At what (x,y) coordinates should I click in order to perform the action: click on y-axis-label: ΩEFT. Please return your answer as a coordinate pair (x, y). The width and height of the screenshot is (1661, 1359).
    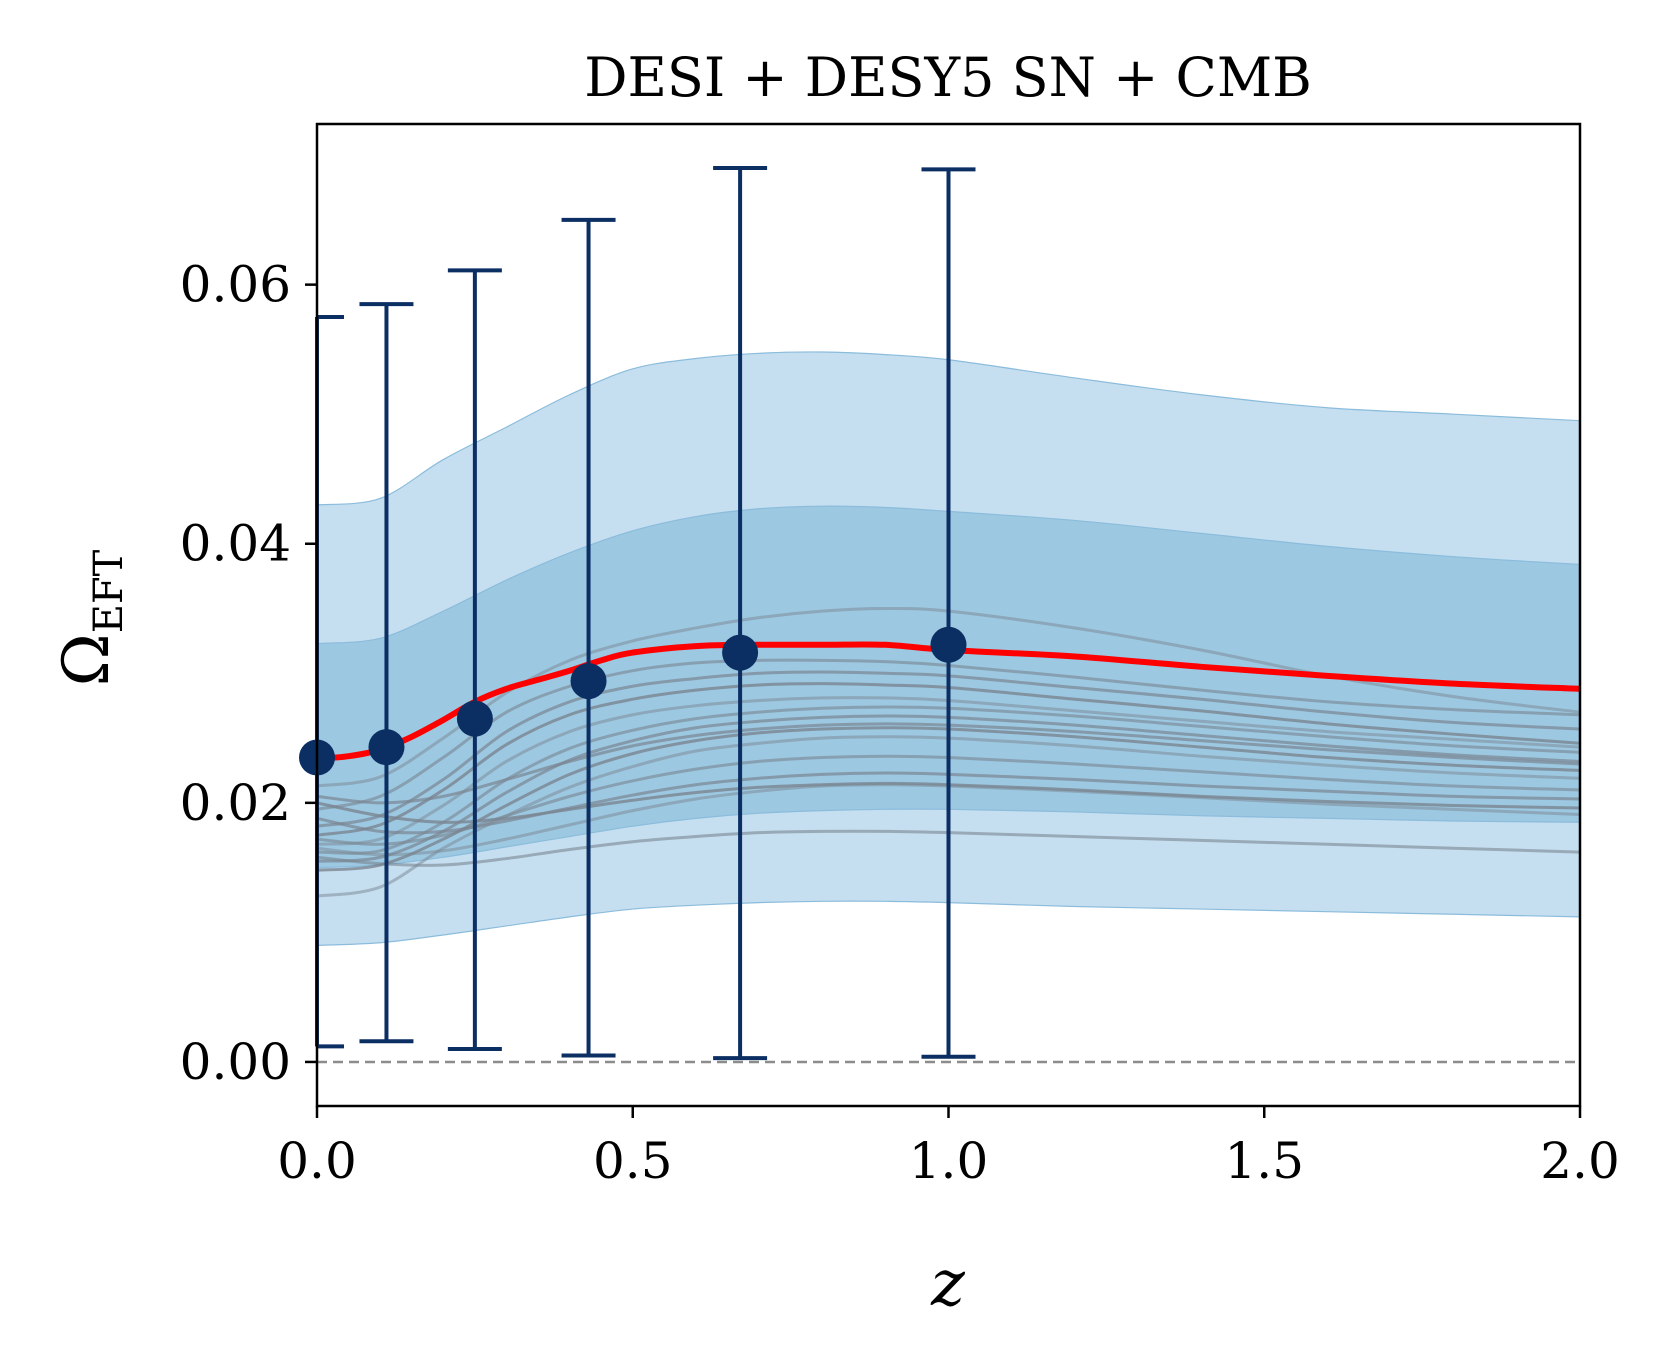
    Looking at the image, I should click on (91, 617).